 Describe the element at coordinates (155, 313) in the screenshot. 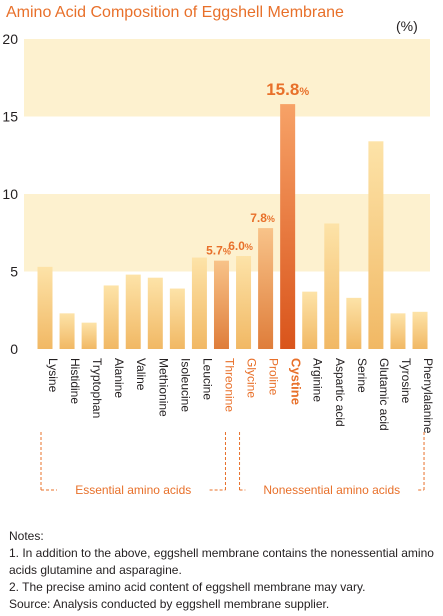

I see `bar-methionine` at that location.